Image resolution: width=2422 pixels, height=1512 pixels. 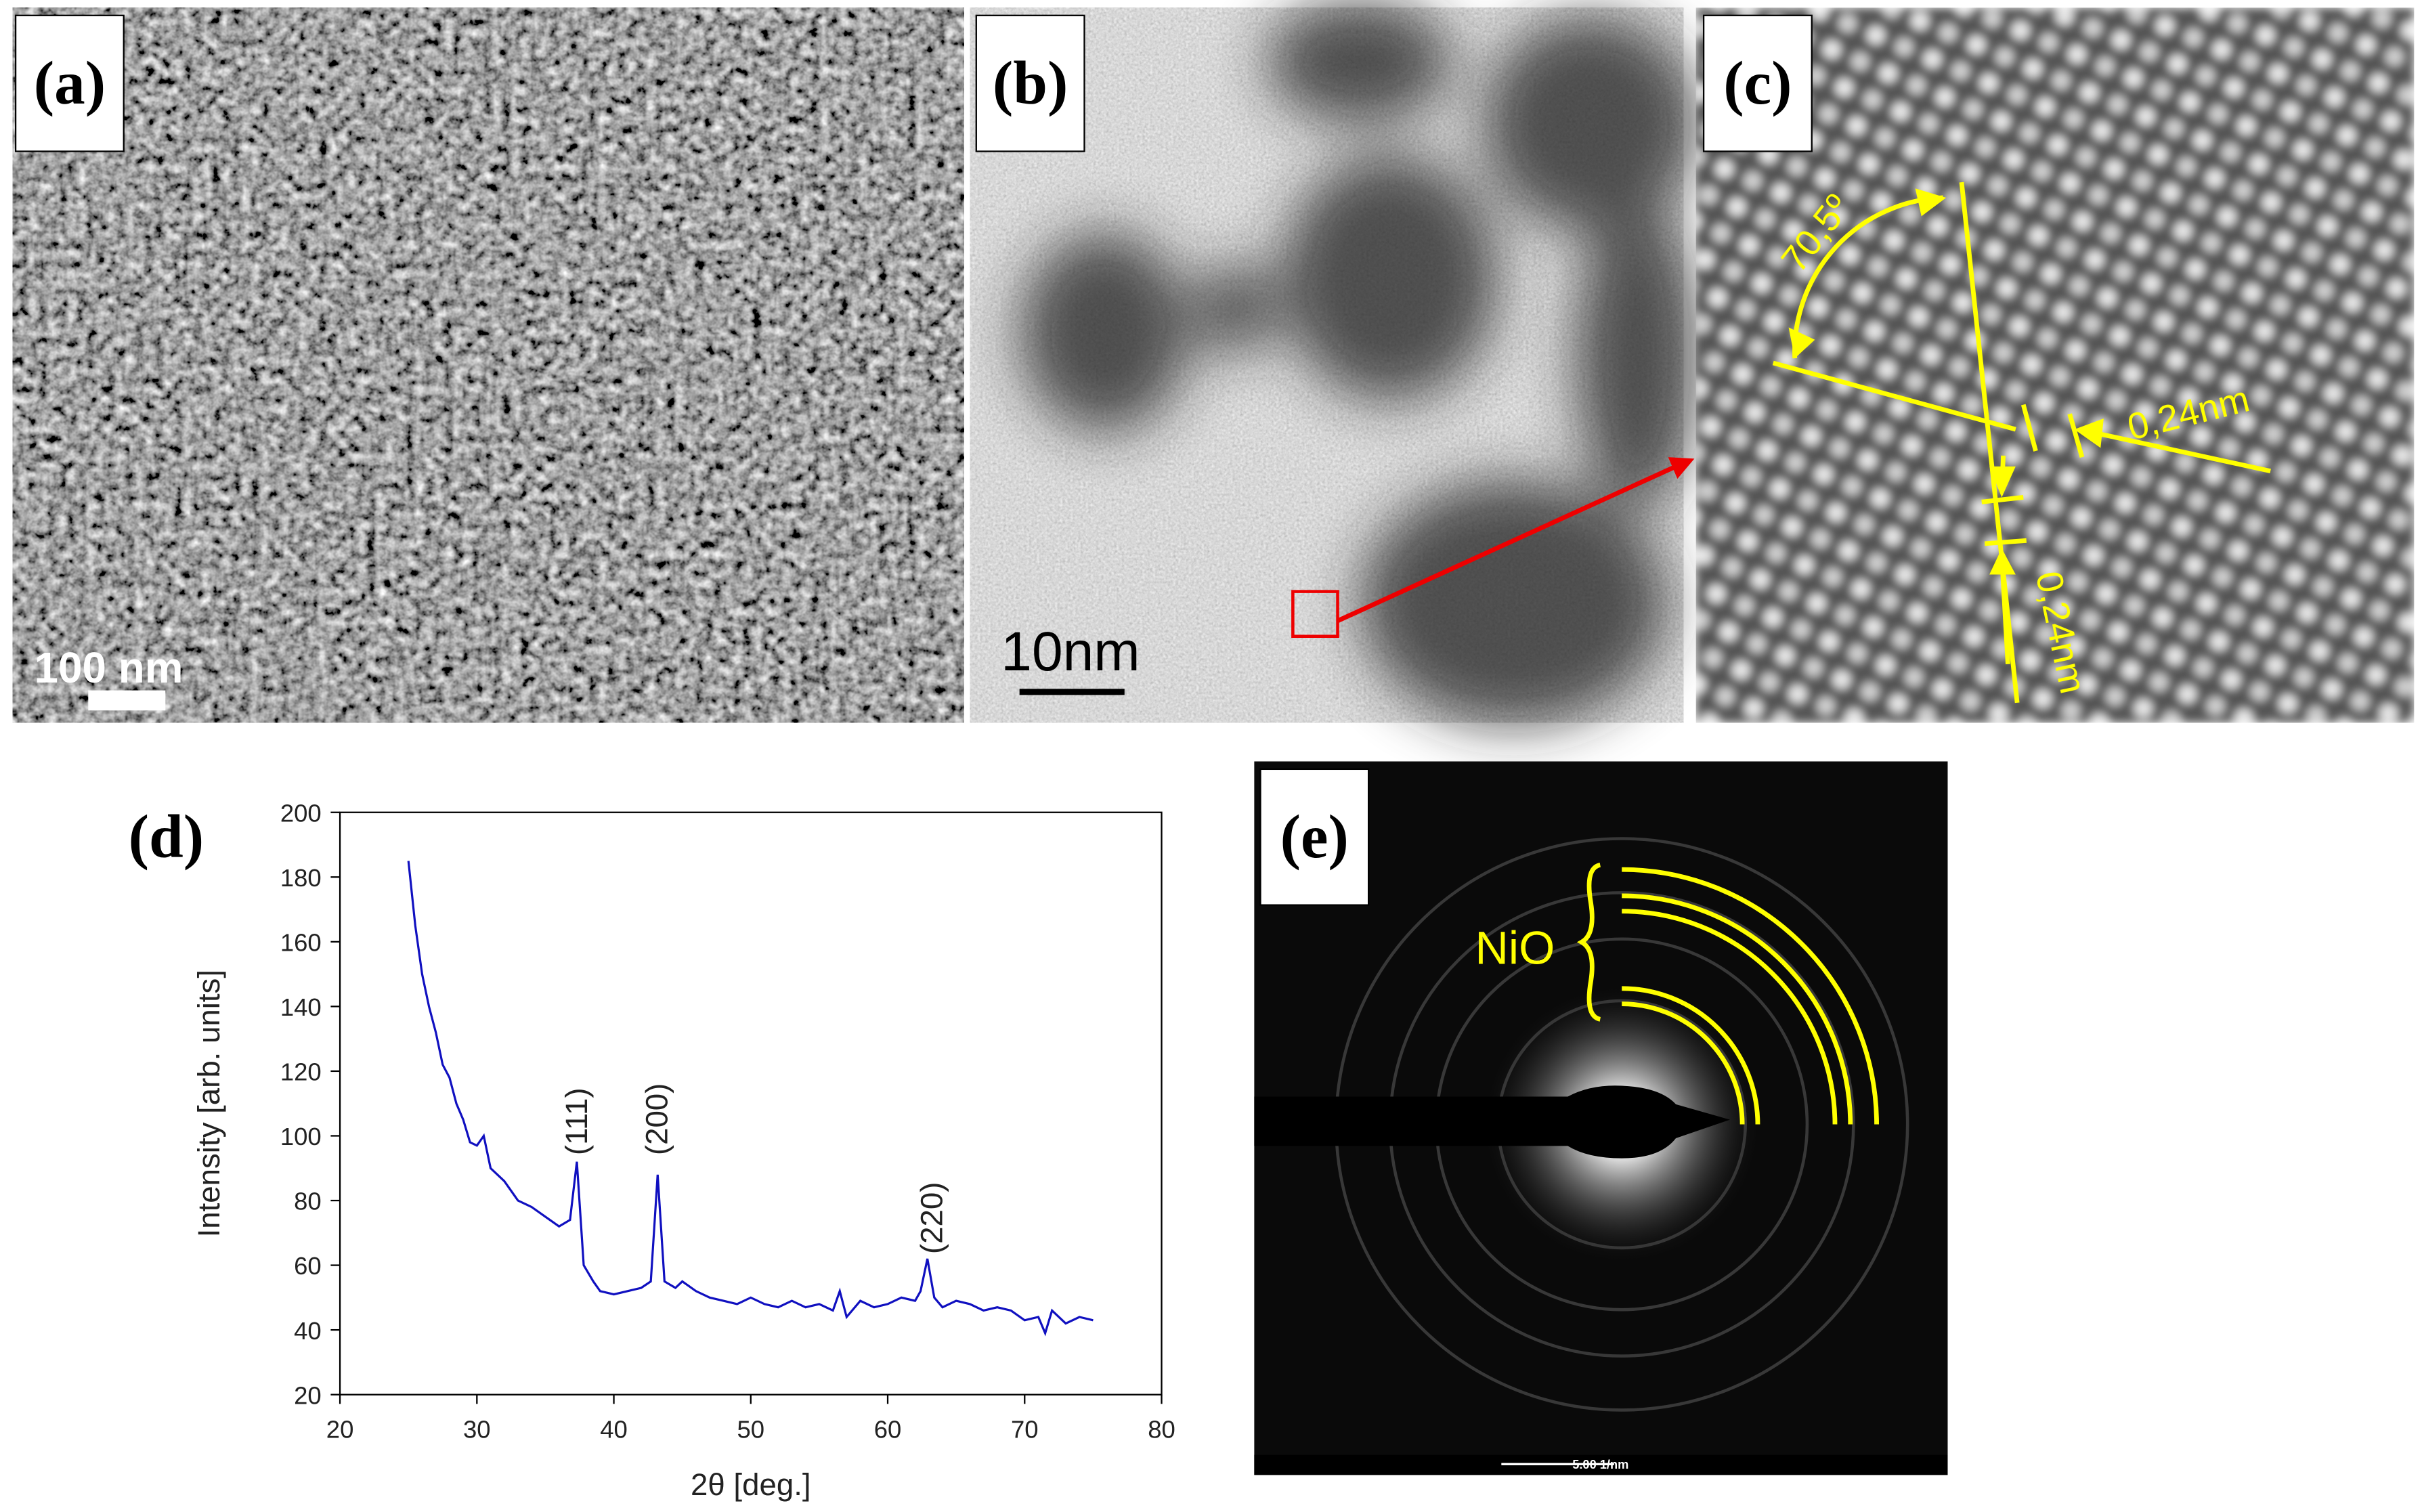 I want to click on panel-label: (d), so click(x=166, y=836).